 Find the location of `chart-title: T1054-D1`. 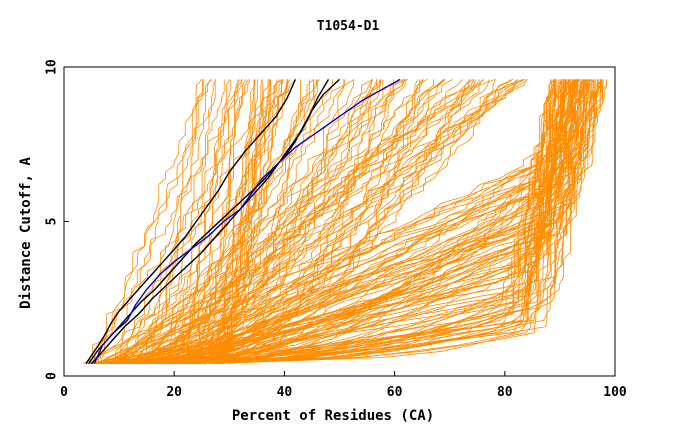

chart-title: T1054-D1 is located at coordinates (348, 26).